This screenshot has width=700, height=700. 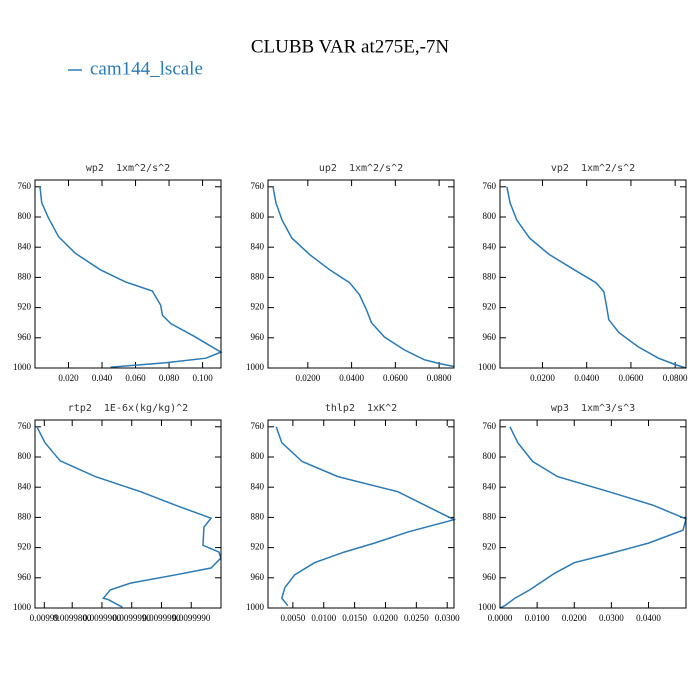 I want to click on x-tick-label: 0.060, so click(x=135, y=378).